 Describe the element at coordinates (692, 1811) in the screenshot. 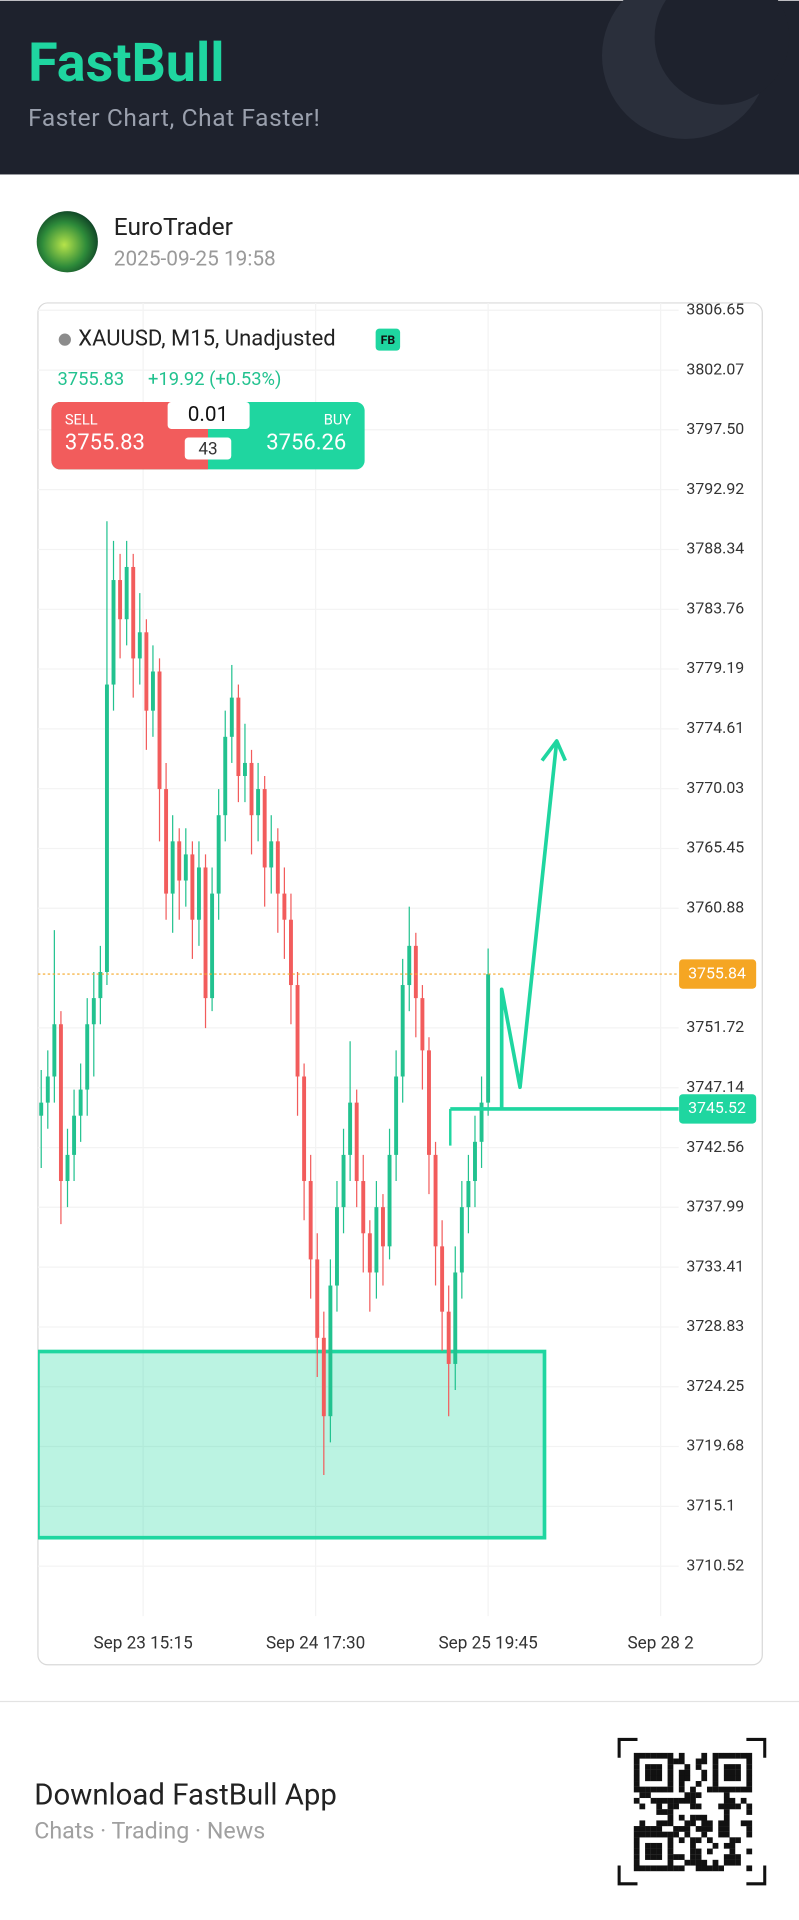

I see `qr-code` at that location.